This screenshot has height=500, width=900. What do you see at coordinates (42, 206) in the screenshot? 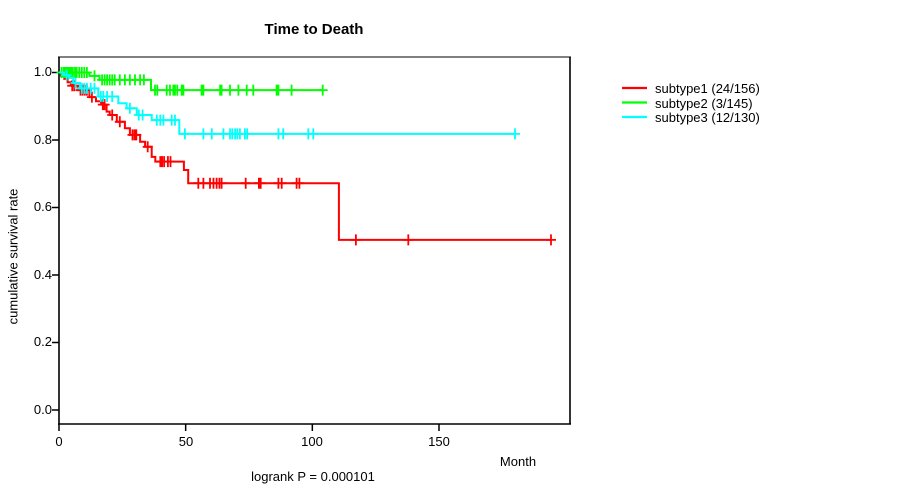
I see `y-tick-label-0.6: 0.6` at bounding box center [42, 206].